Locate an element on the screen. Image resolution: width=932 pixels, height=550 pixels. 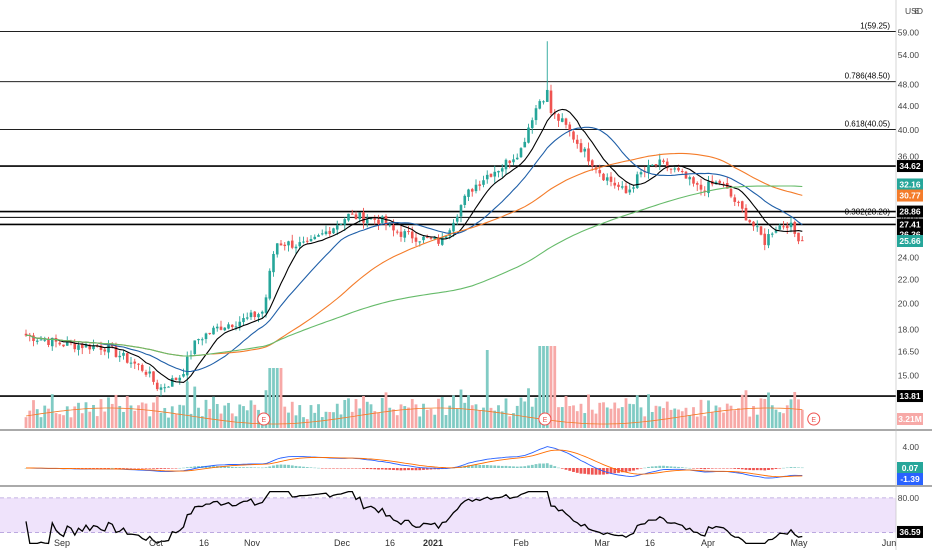
fib-label: 0.618(40.05) is located at coordinates (868, 124).